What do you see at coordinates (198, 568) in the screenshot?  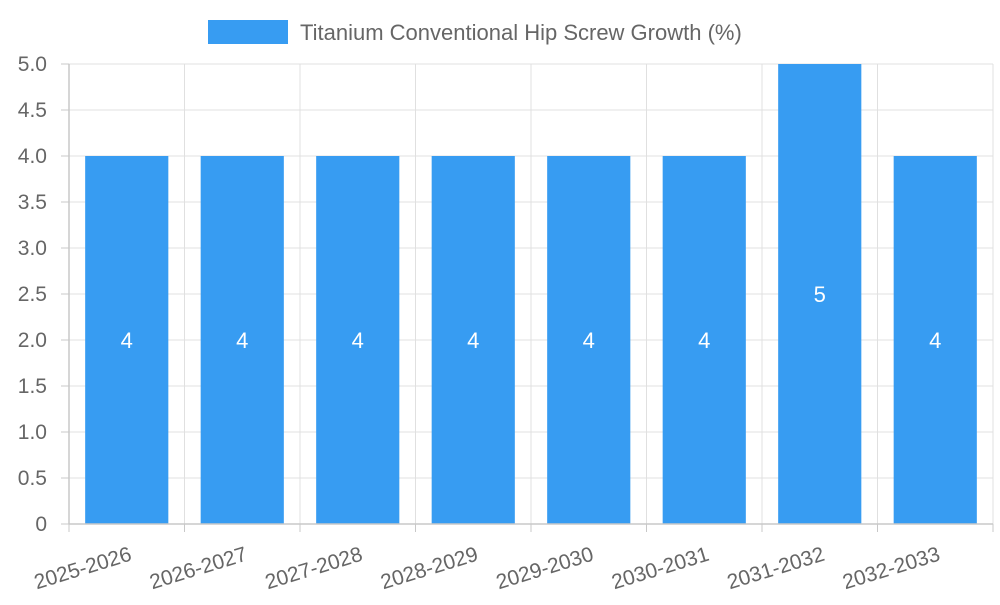 I see `x-tick-label: 2026-2027` at bounding box center [198, 568].